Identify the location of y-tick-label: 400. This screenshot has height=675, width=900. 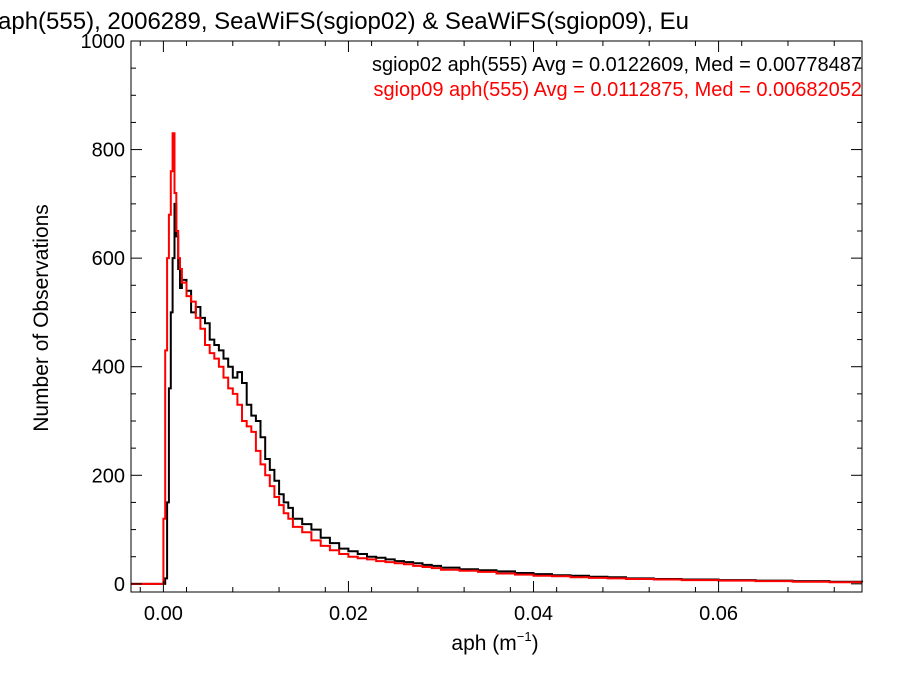
(108, 368).